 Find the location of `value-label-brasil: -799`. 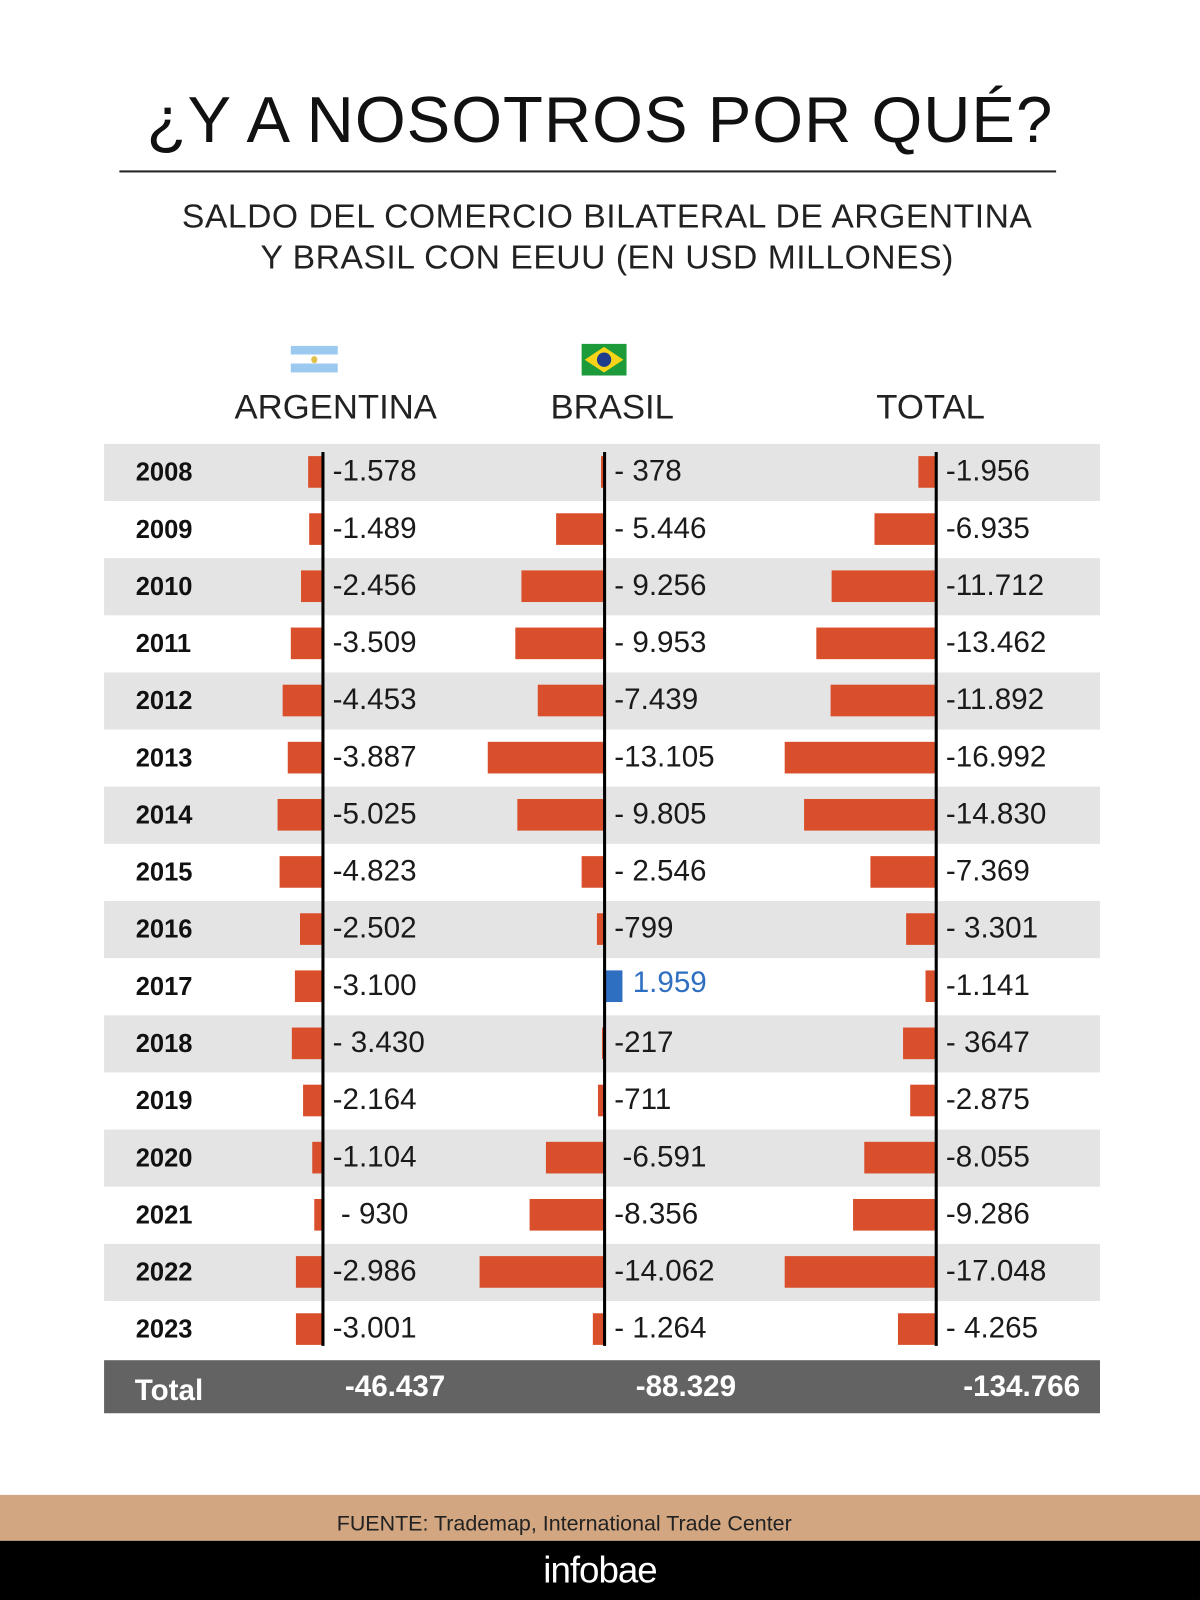

value-label-brasil: -799 is located at coordinates (644, 928).